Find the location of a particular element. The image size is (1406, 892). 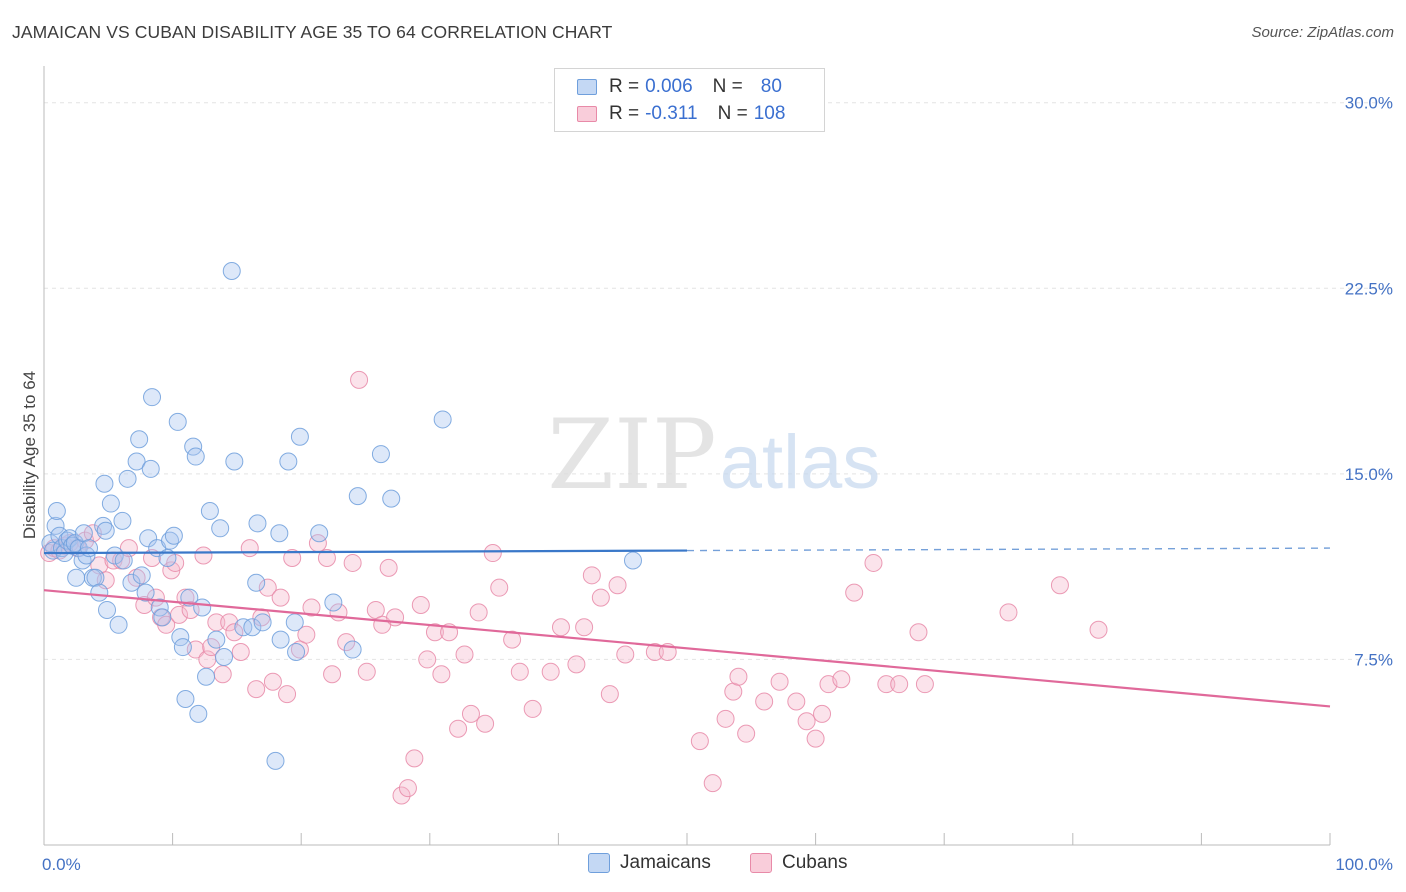

legend-swatch-pink is located at coordinates (587, 114).